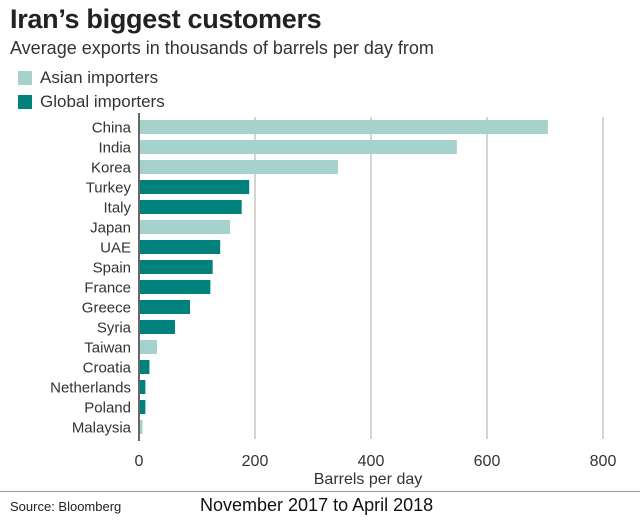 The width and height of the screenshot is (640, 520). What do you see at coordinates (317, 505) in the screenshot?
I see `date-range-note: November 2017 to April 2018` at bounding box center [317, 505].